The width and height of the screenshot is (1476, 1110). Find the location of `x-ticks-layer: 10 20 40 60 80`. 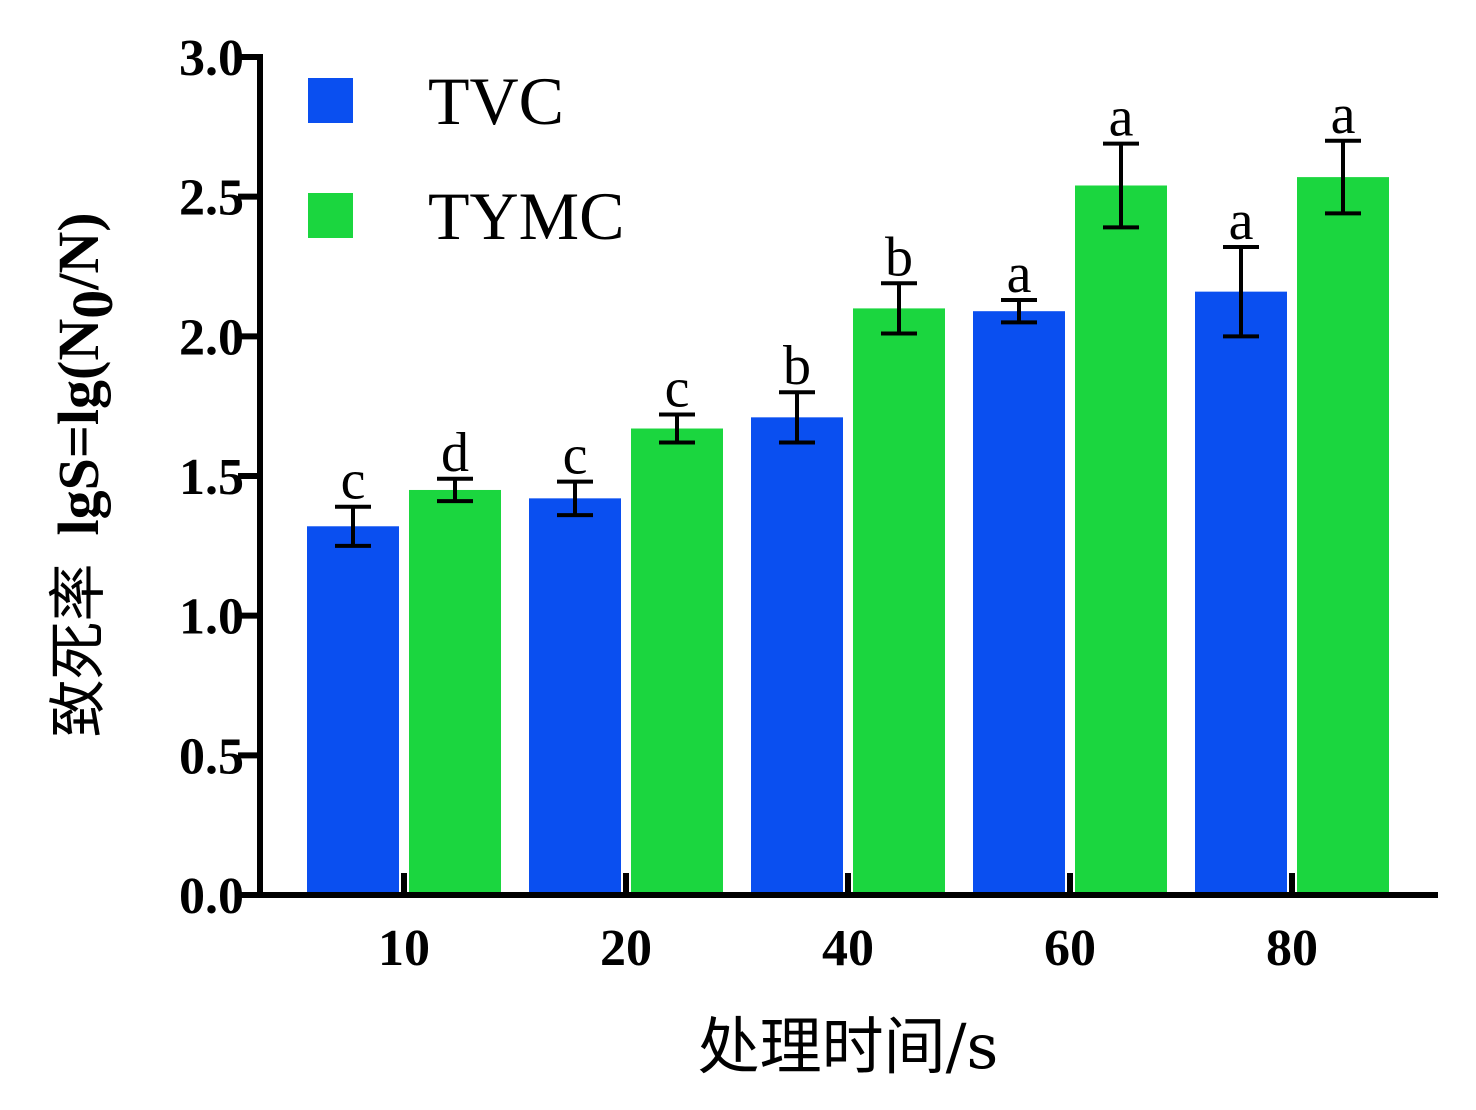

x-ticks-layer: 10 20 40 60 80 is located at coordinates (848, 925).